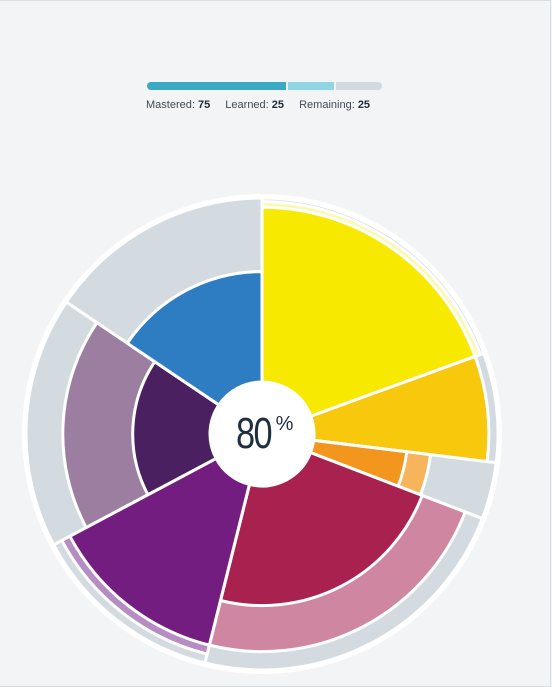 The image size is (552, 687). I want to click on progress-learned-segment, so click(311, 86).